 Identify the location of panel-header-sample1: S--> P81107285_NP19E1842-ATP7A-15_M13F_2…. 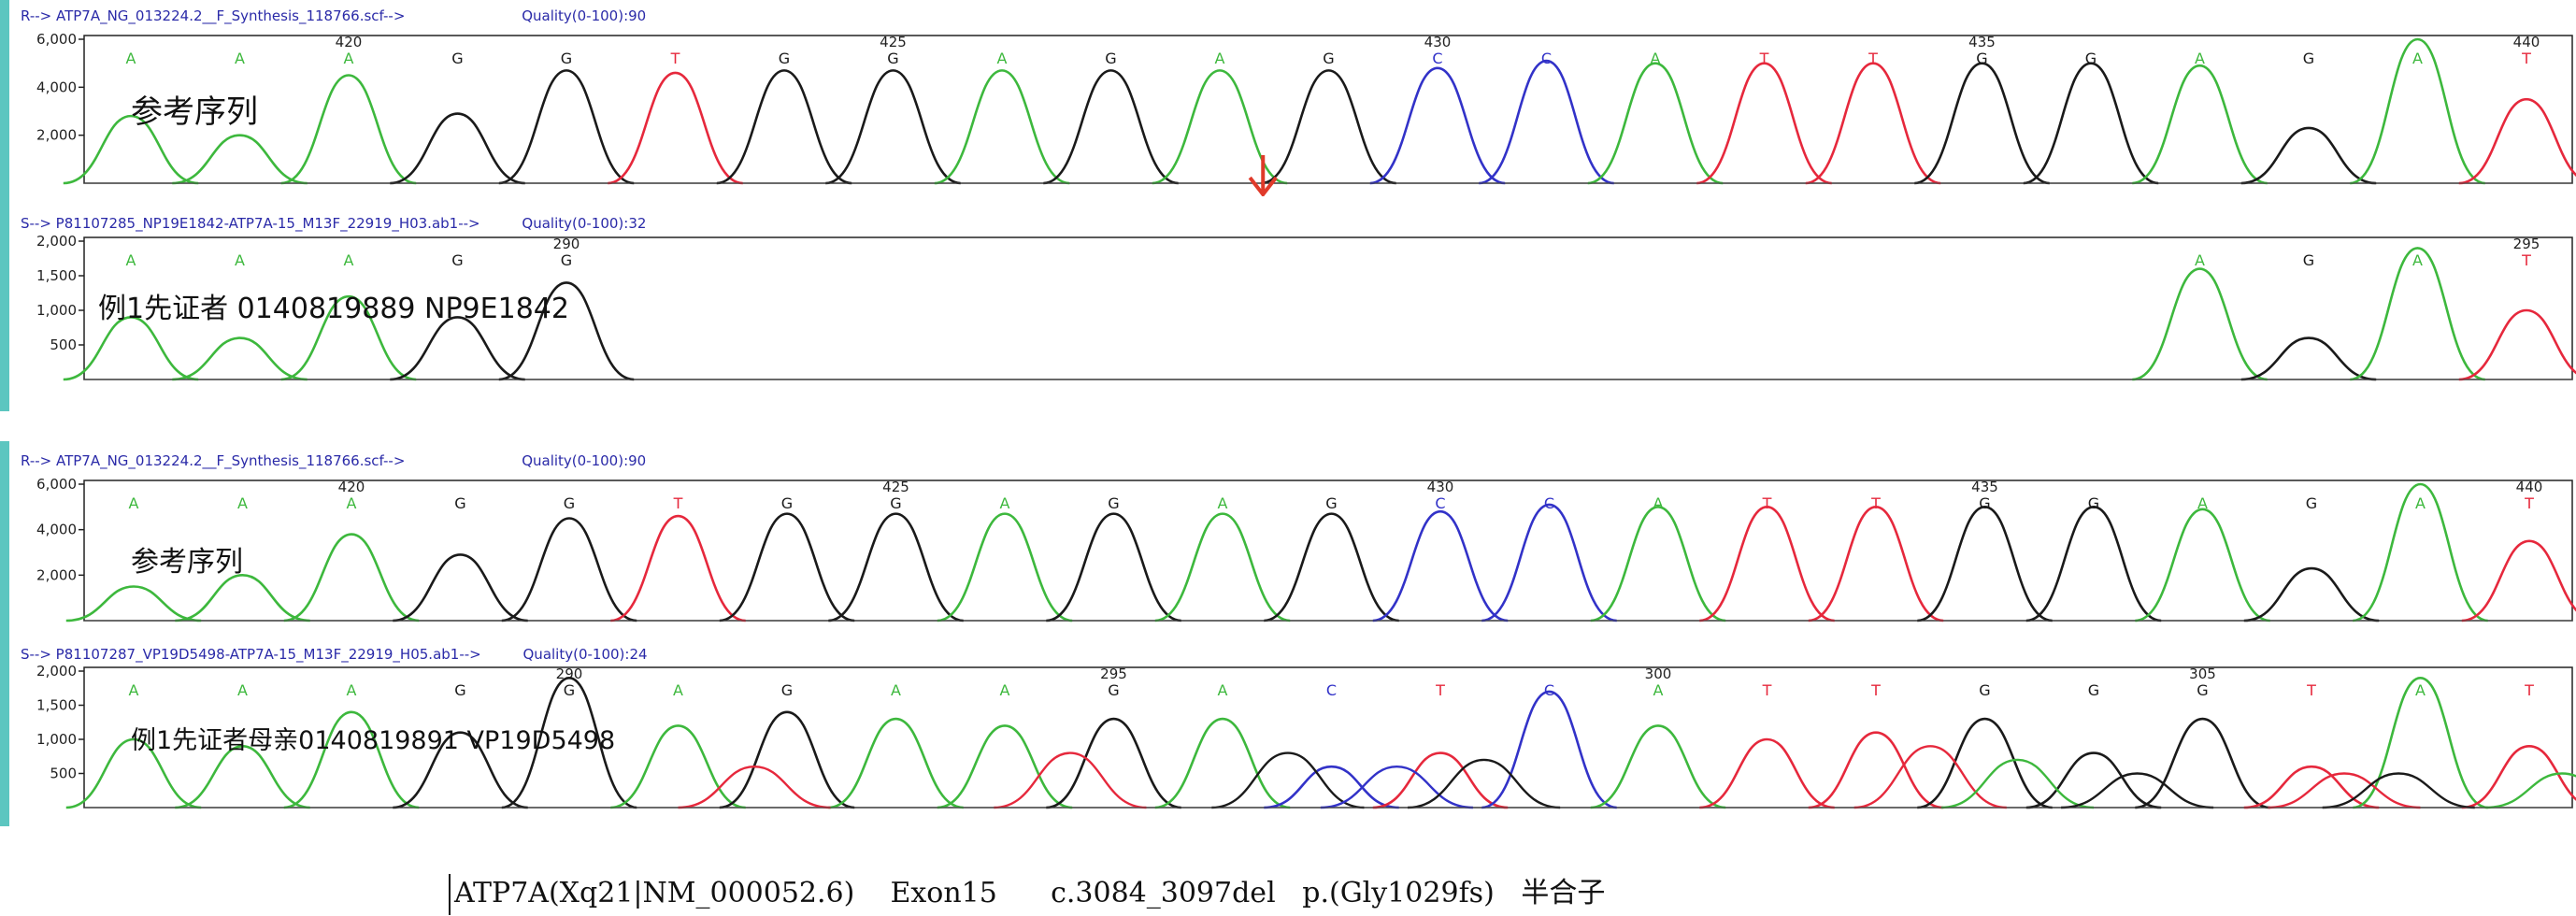
(333, 223).